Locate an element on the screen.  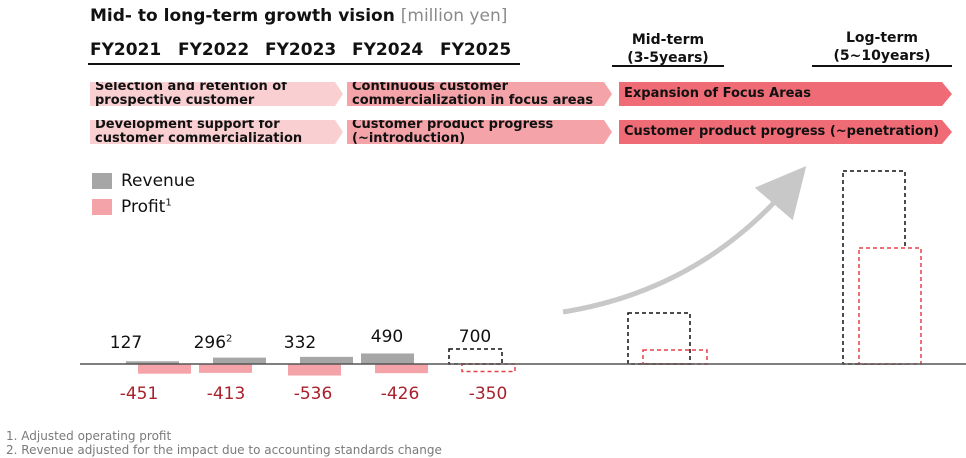
profit-bar-fy2025 is located at coordinates (488, 368).